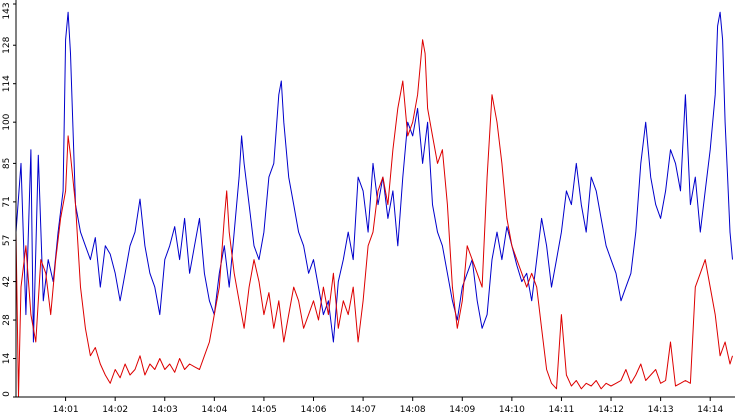 This screenshot has height=415, width=735. I want to click on x-tick-label: 14:11, so click(561, 410).